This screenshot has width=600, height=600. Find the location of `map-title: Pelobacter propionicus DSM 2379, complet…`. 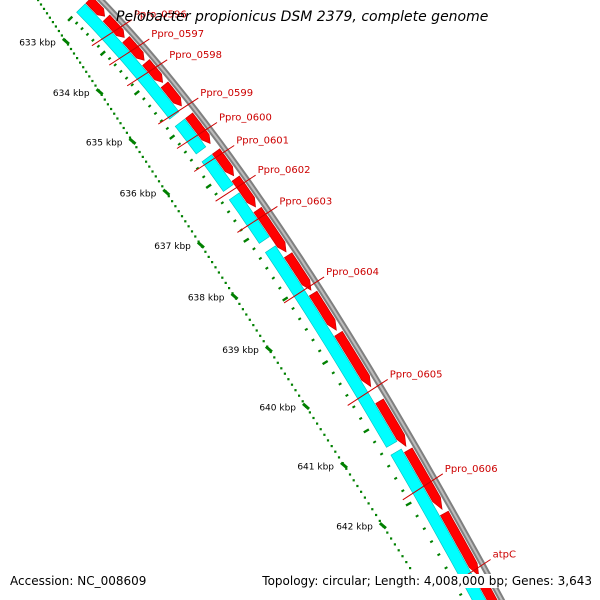

map-title: Pelobacter propionicus DSM 2379, complet… is located at coordinates (302, 17).